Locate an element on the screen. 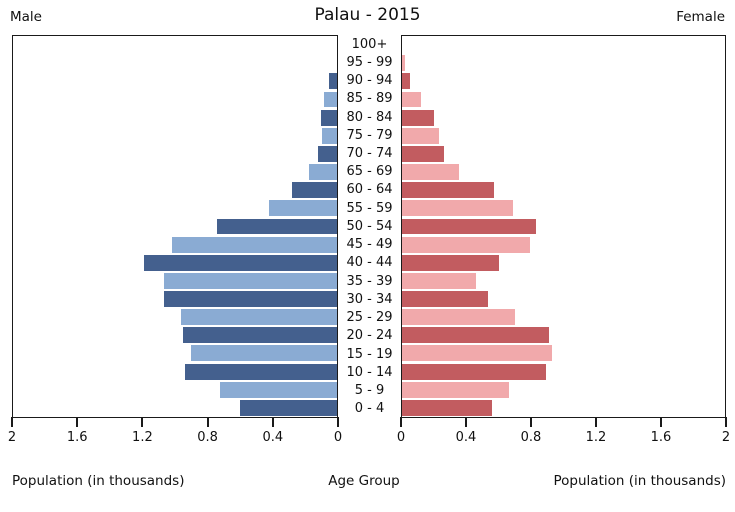  age-label-5-9: 5 - 9 is located at coordinates (369, 391).